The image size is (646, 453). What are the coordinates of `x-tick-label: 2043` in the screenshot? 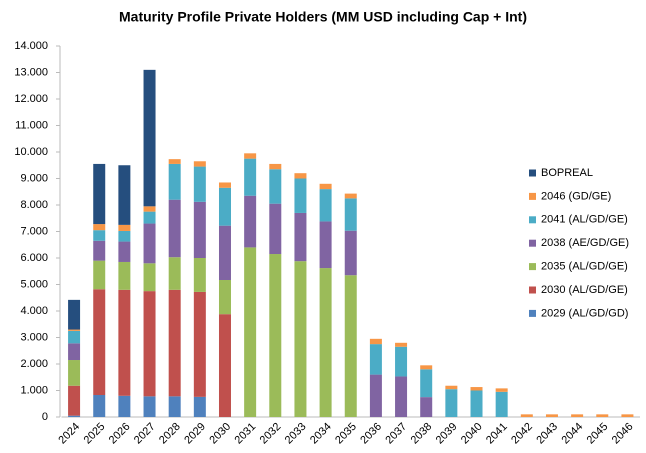 It's located at (547, 434).